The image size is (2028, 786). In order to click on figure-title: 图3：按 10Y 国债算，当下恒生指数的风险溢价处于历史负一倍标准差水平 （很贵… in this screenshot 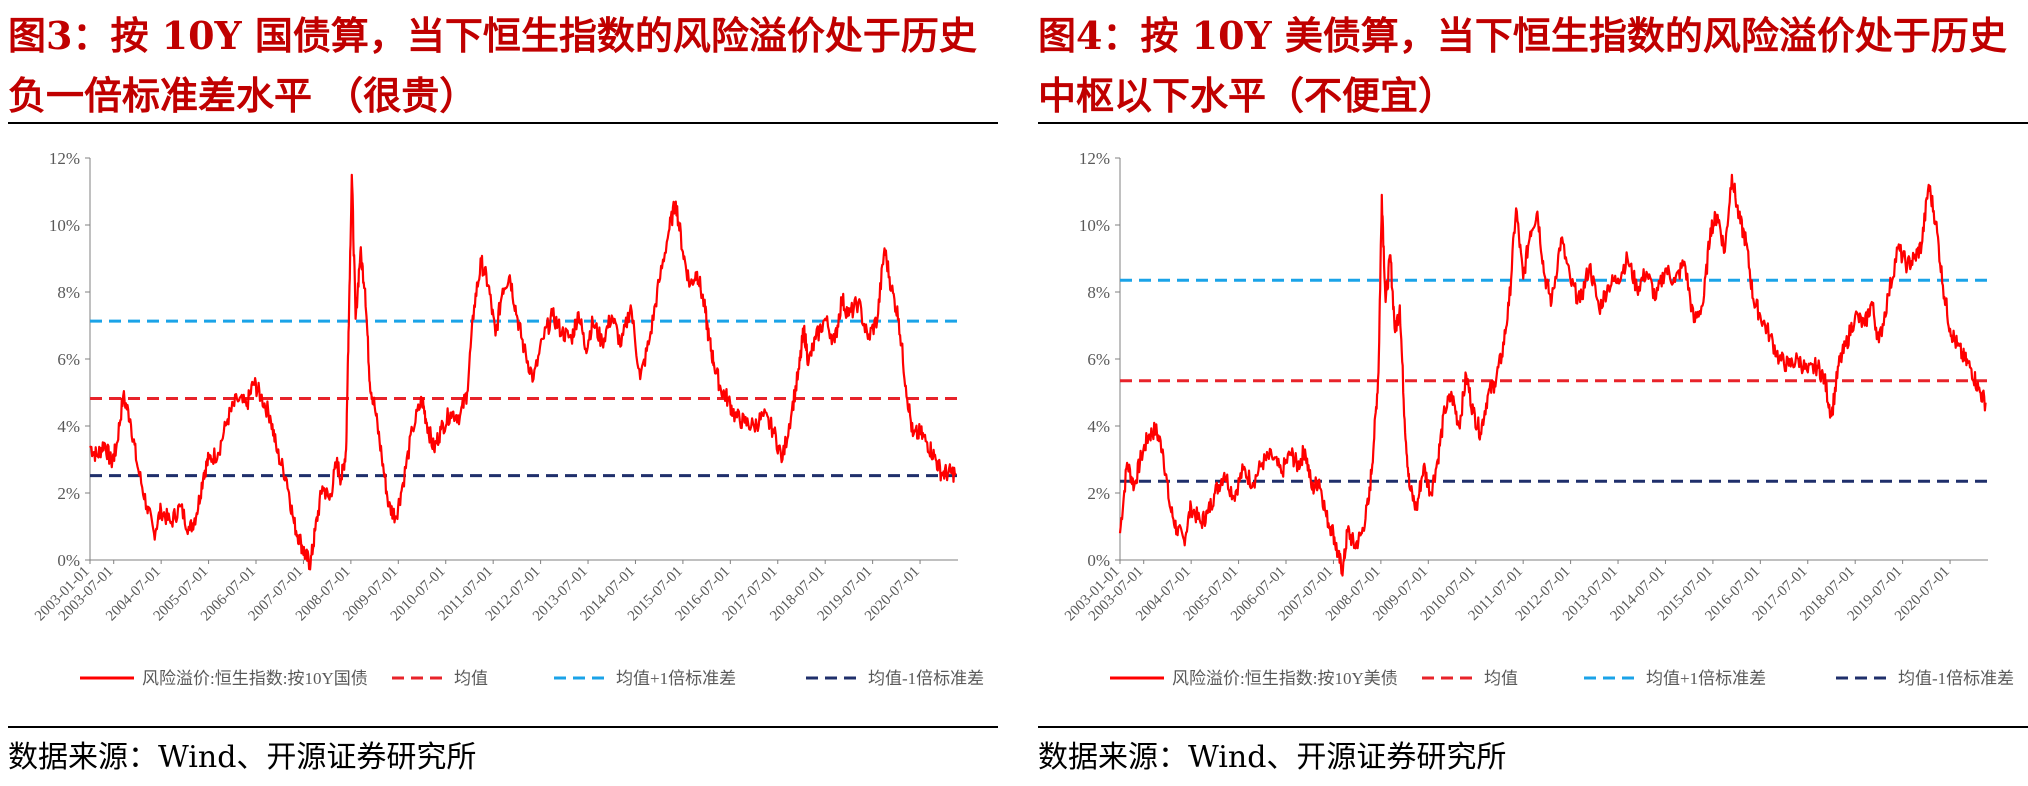, I will do `click(492, 65)`.